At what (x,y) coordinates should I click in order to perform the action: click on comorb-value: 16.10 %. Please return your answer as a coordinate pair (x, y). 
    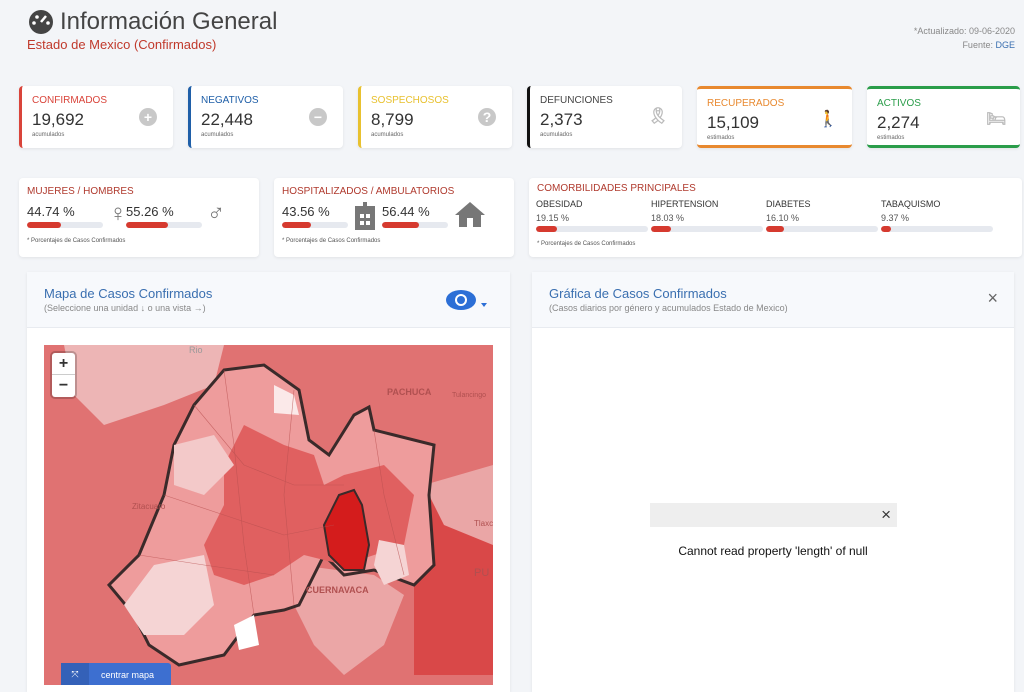
    Looking at the image, I should click on (783, 218).